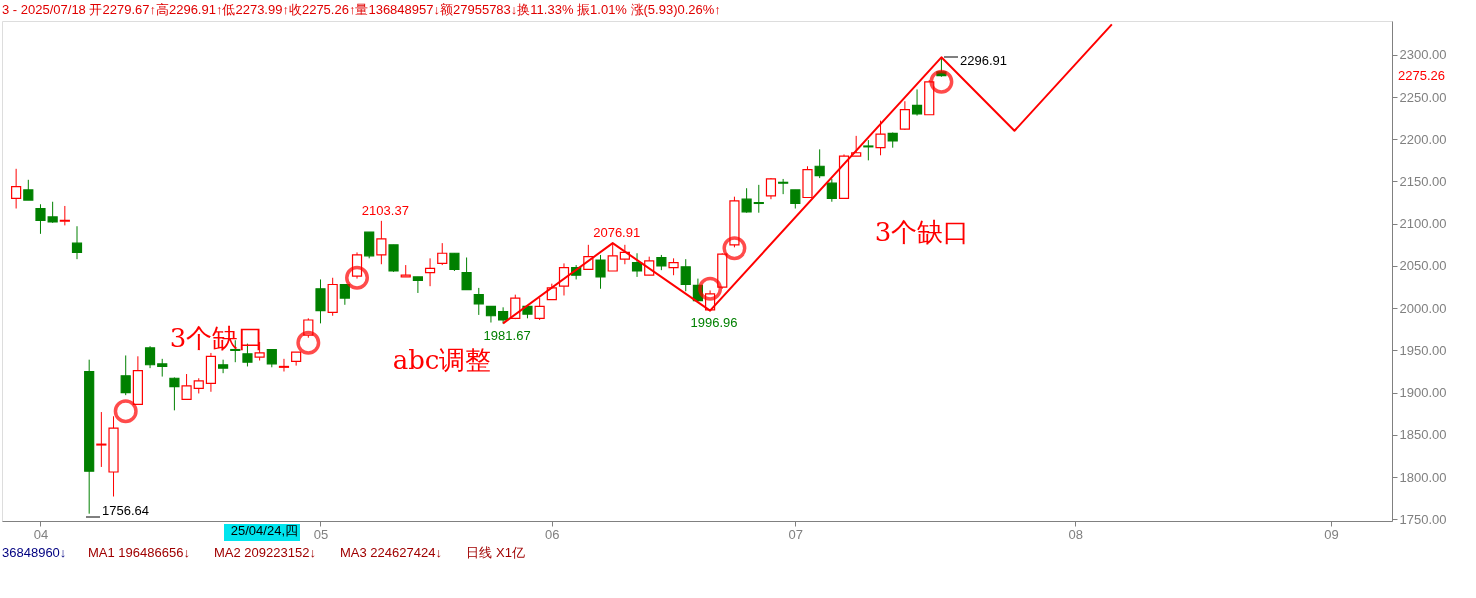  I want to click on text: 25/04/24,四, so click(264, 530).